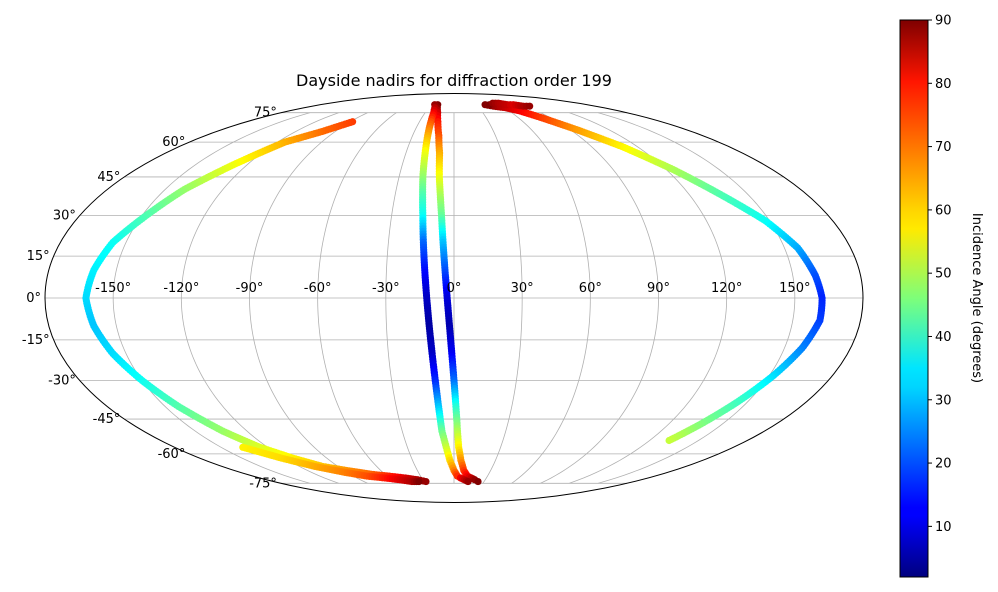  I want to click on lon-tick-label: 120°, so click(726, 288).